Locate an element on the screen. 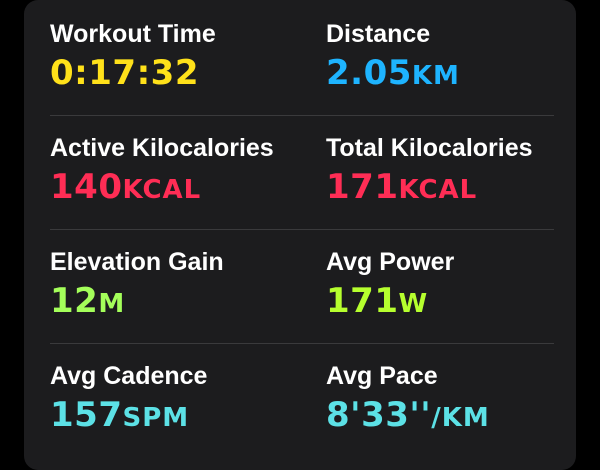  metric-avg-cadence: Avg Cadence 157SPM is located at coordinates (180, 400).